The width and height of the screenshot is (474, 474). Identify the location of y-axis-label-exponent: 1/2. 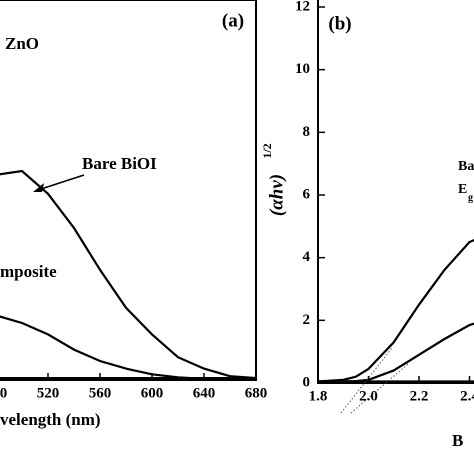
(267, 150).